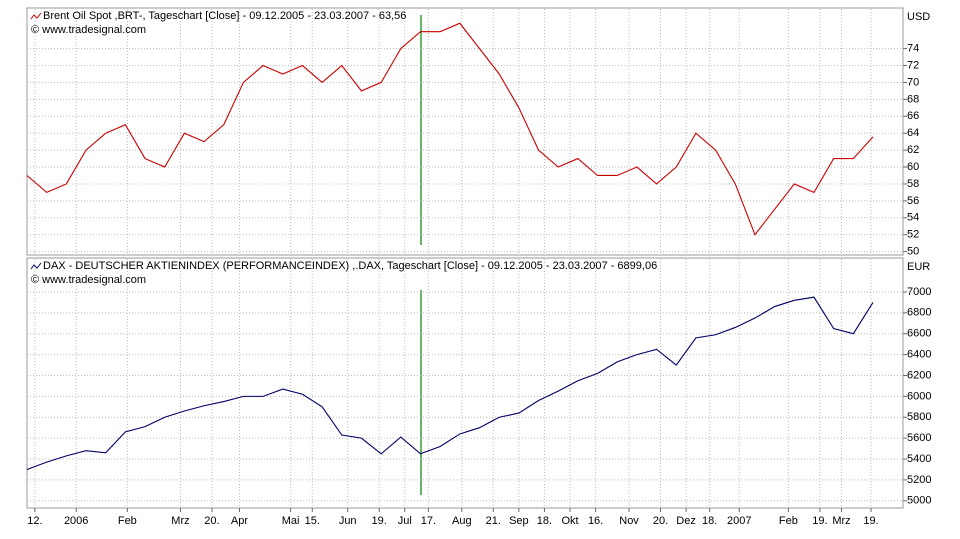 This screenshot has width=960, height=539. Describe the element at coordinates (919, 459) in the screenshot. I see `y-tick-label: 5400` at that location.